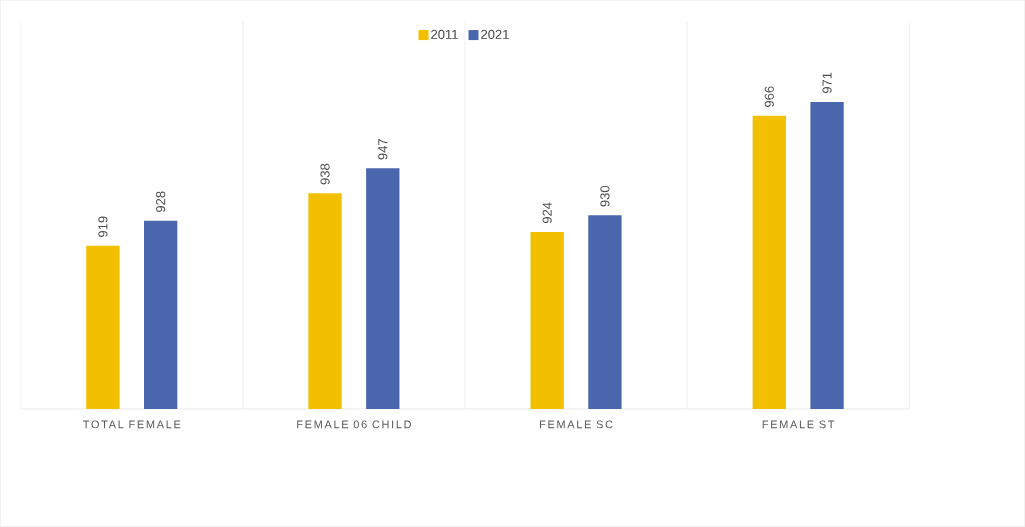  I want to click on data-label: 924, so click(547, 213).